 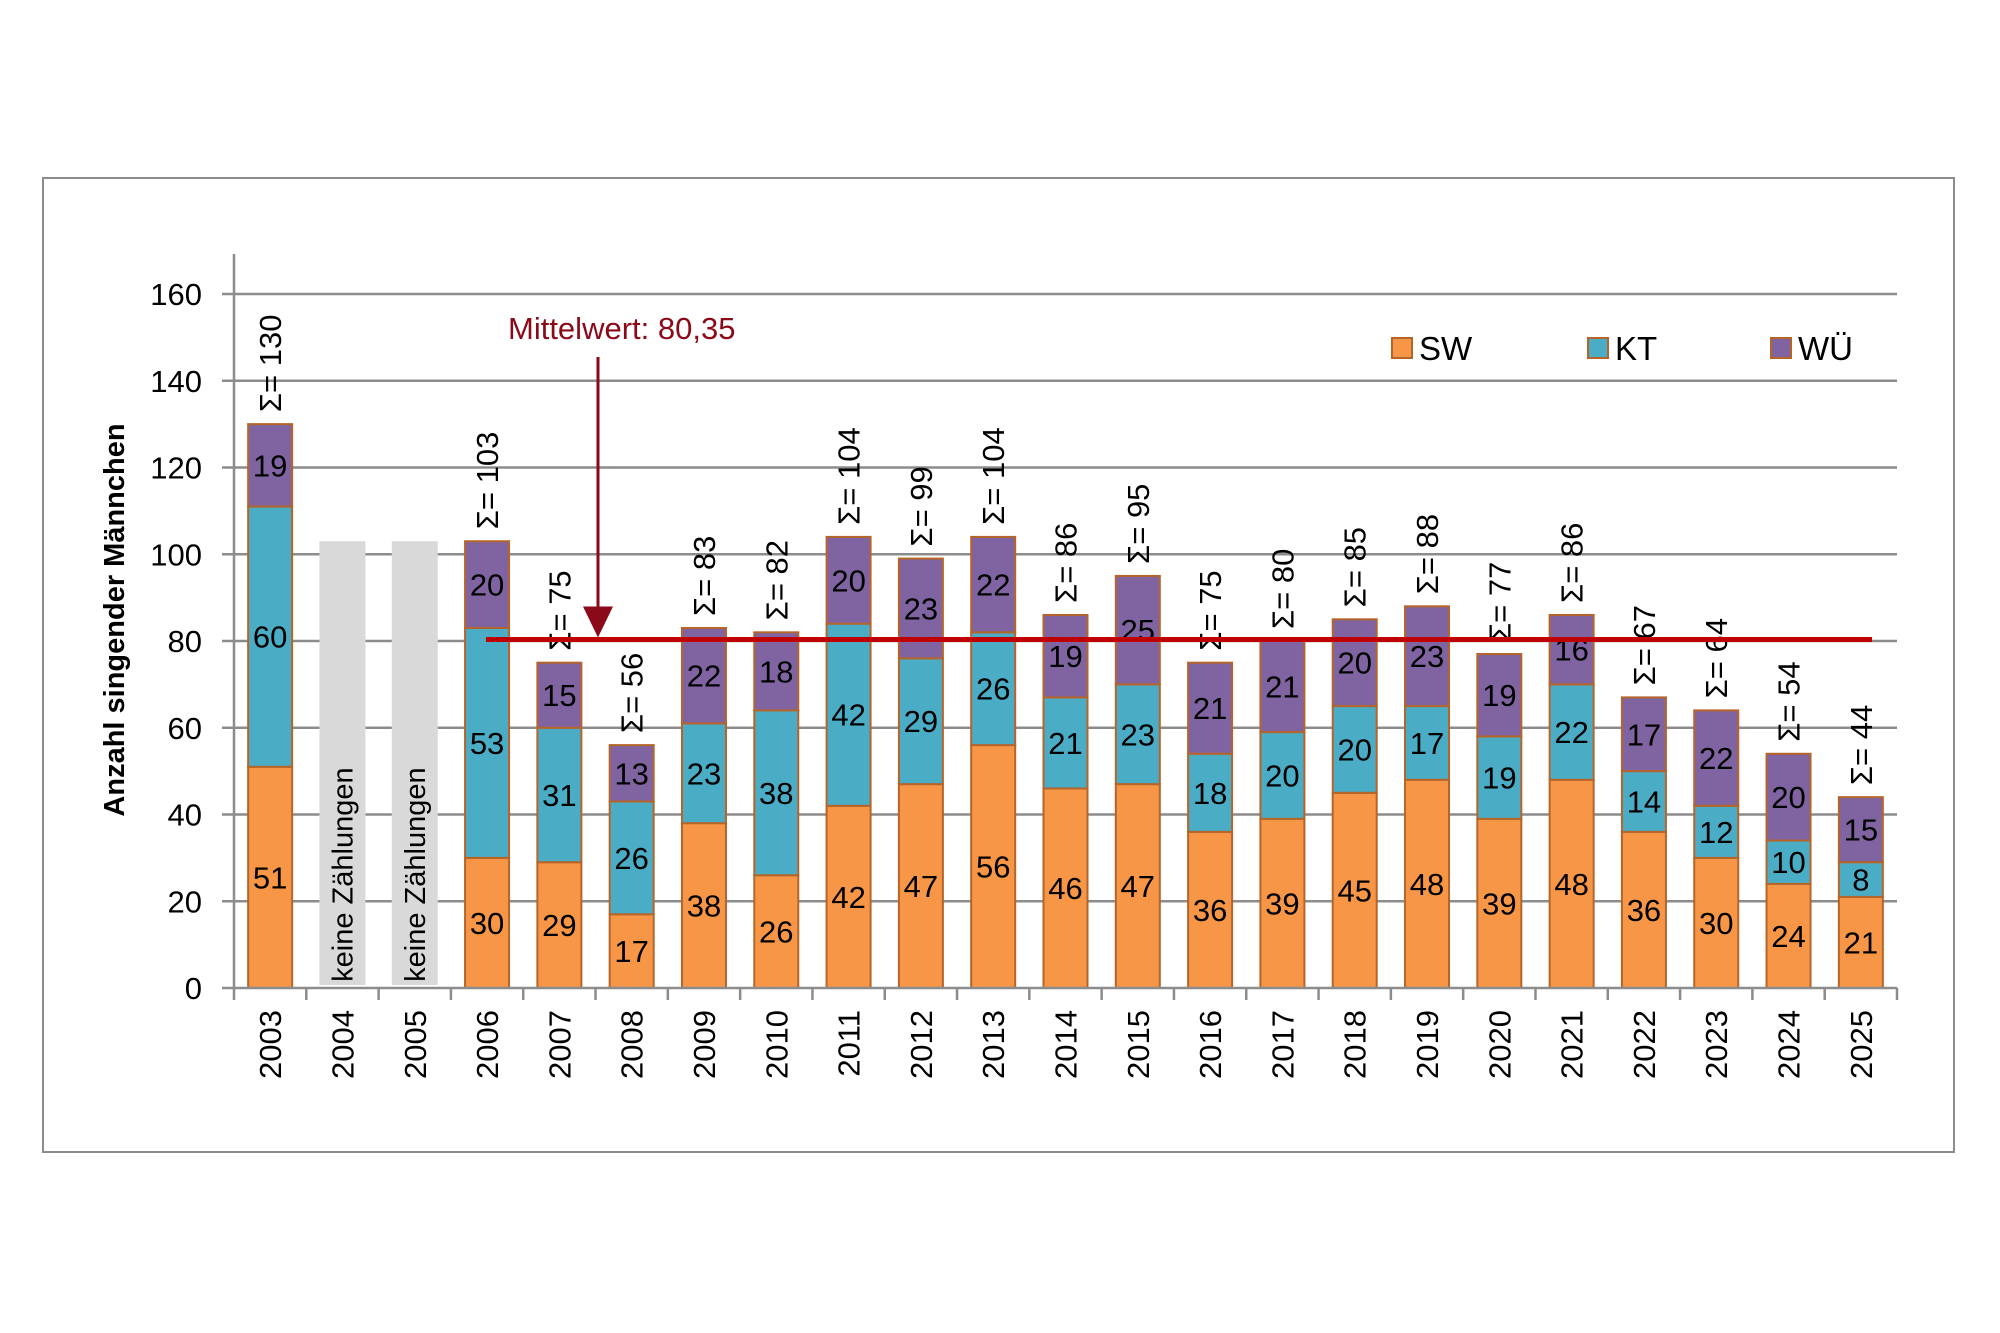 I want to click on x-tick-label-2005: 2005, so click(x=415, y=1044).